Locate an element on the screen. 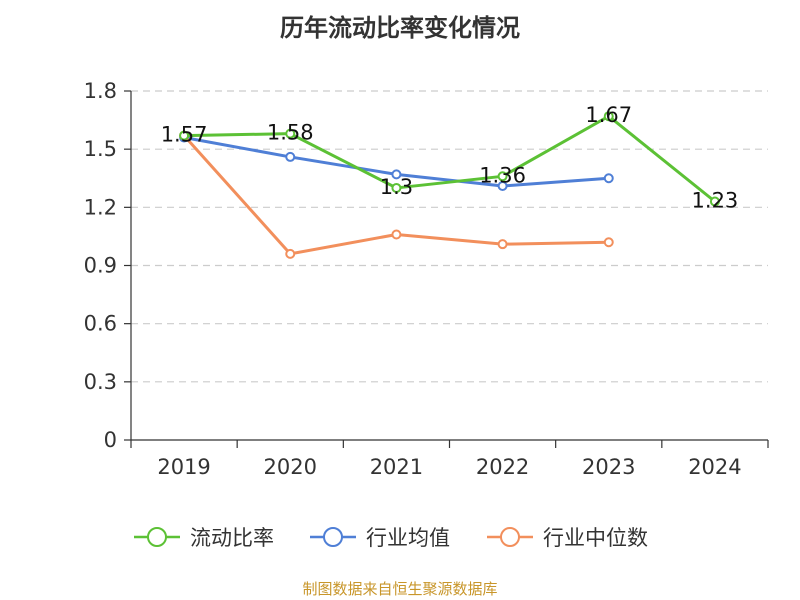 This screenshot has width=800, height=600. data-label: 1.36 is located at coordinates (502, 175).